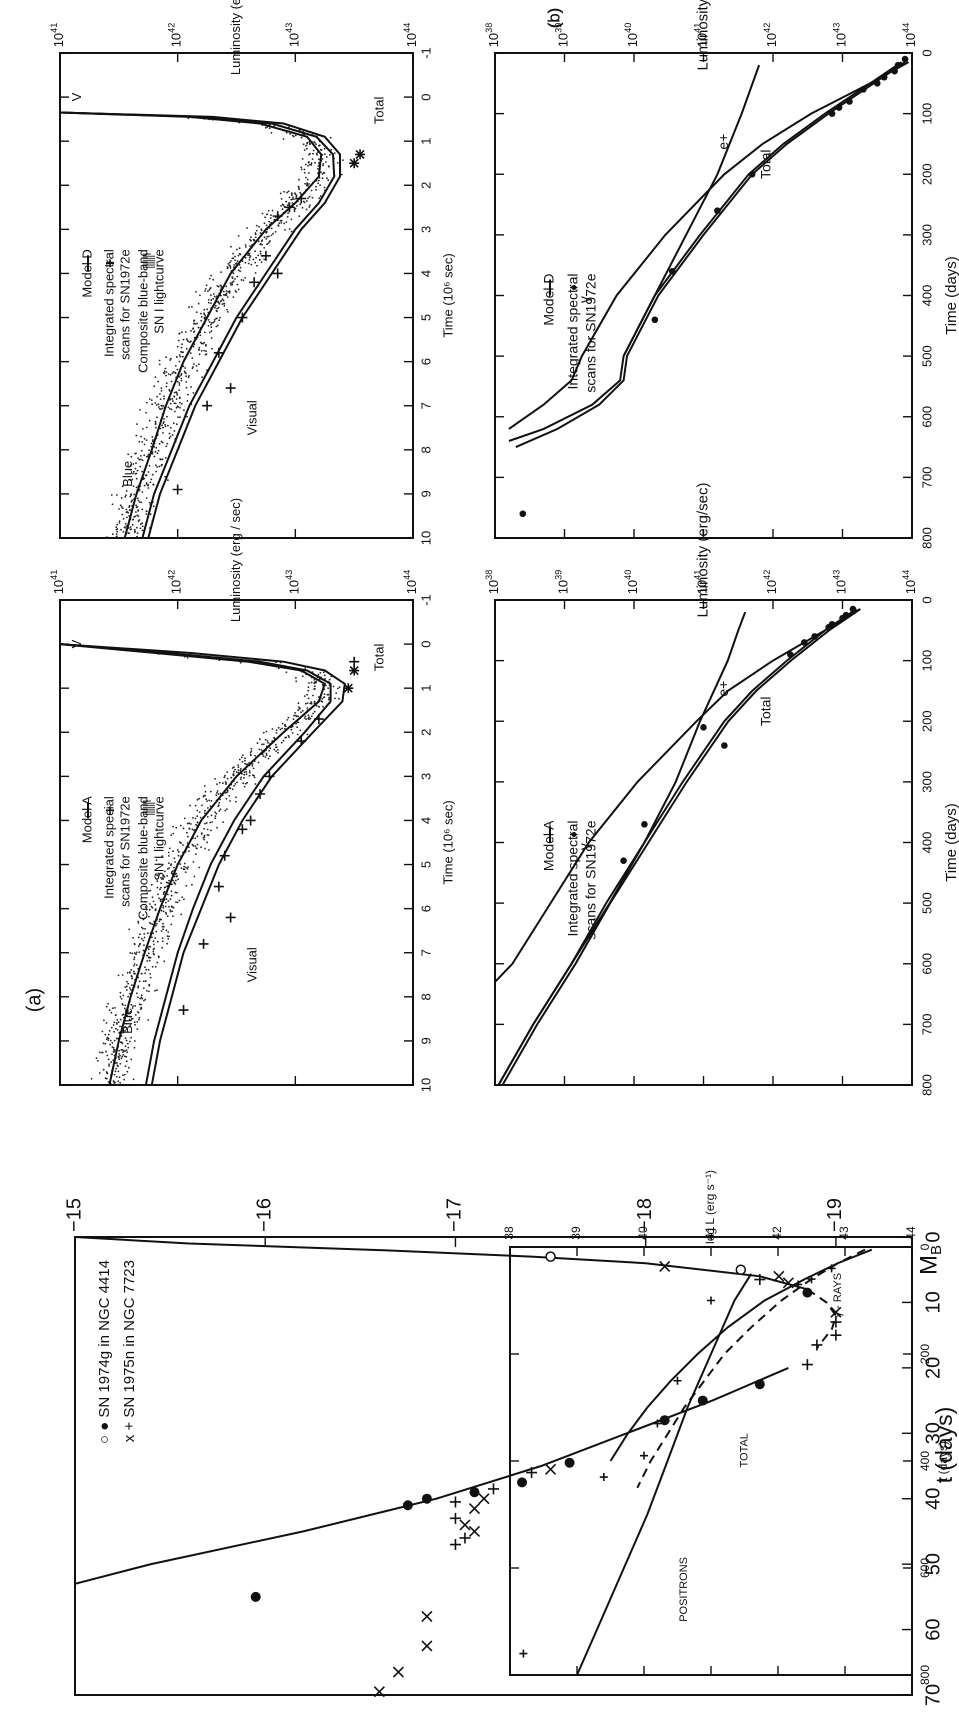  What do you see at coordinates (926, 478) in the screenshot?
I see `x-tick-label: 700` at bounding box center [926, 478].